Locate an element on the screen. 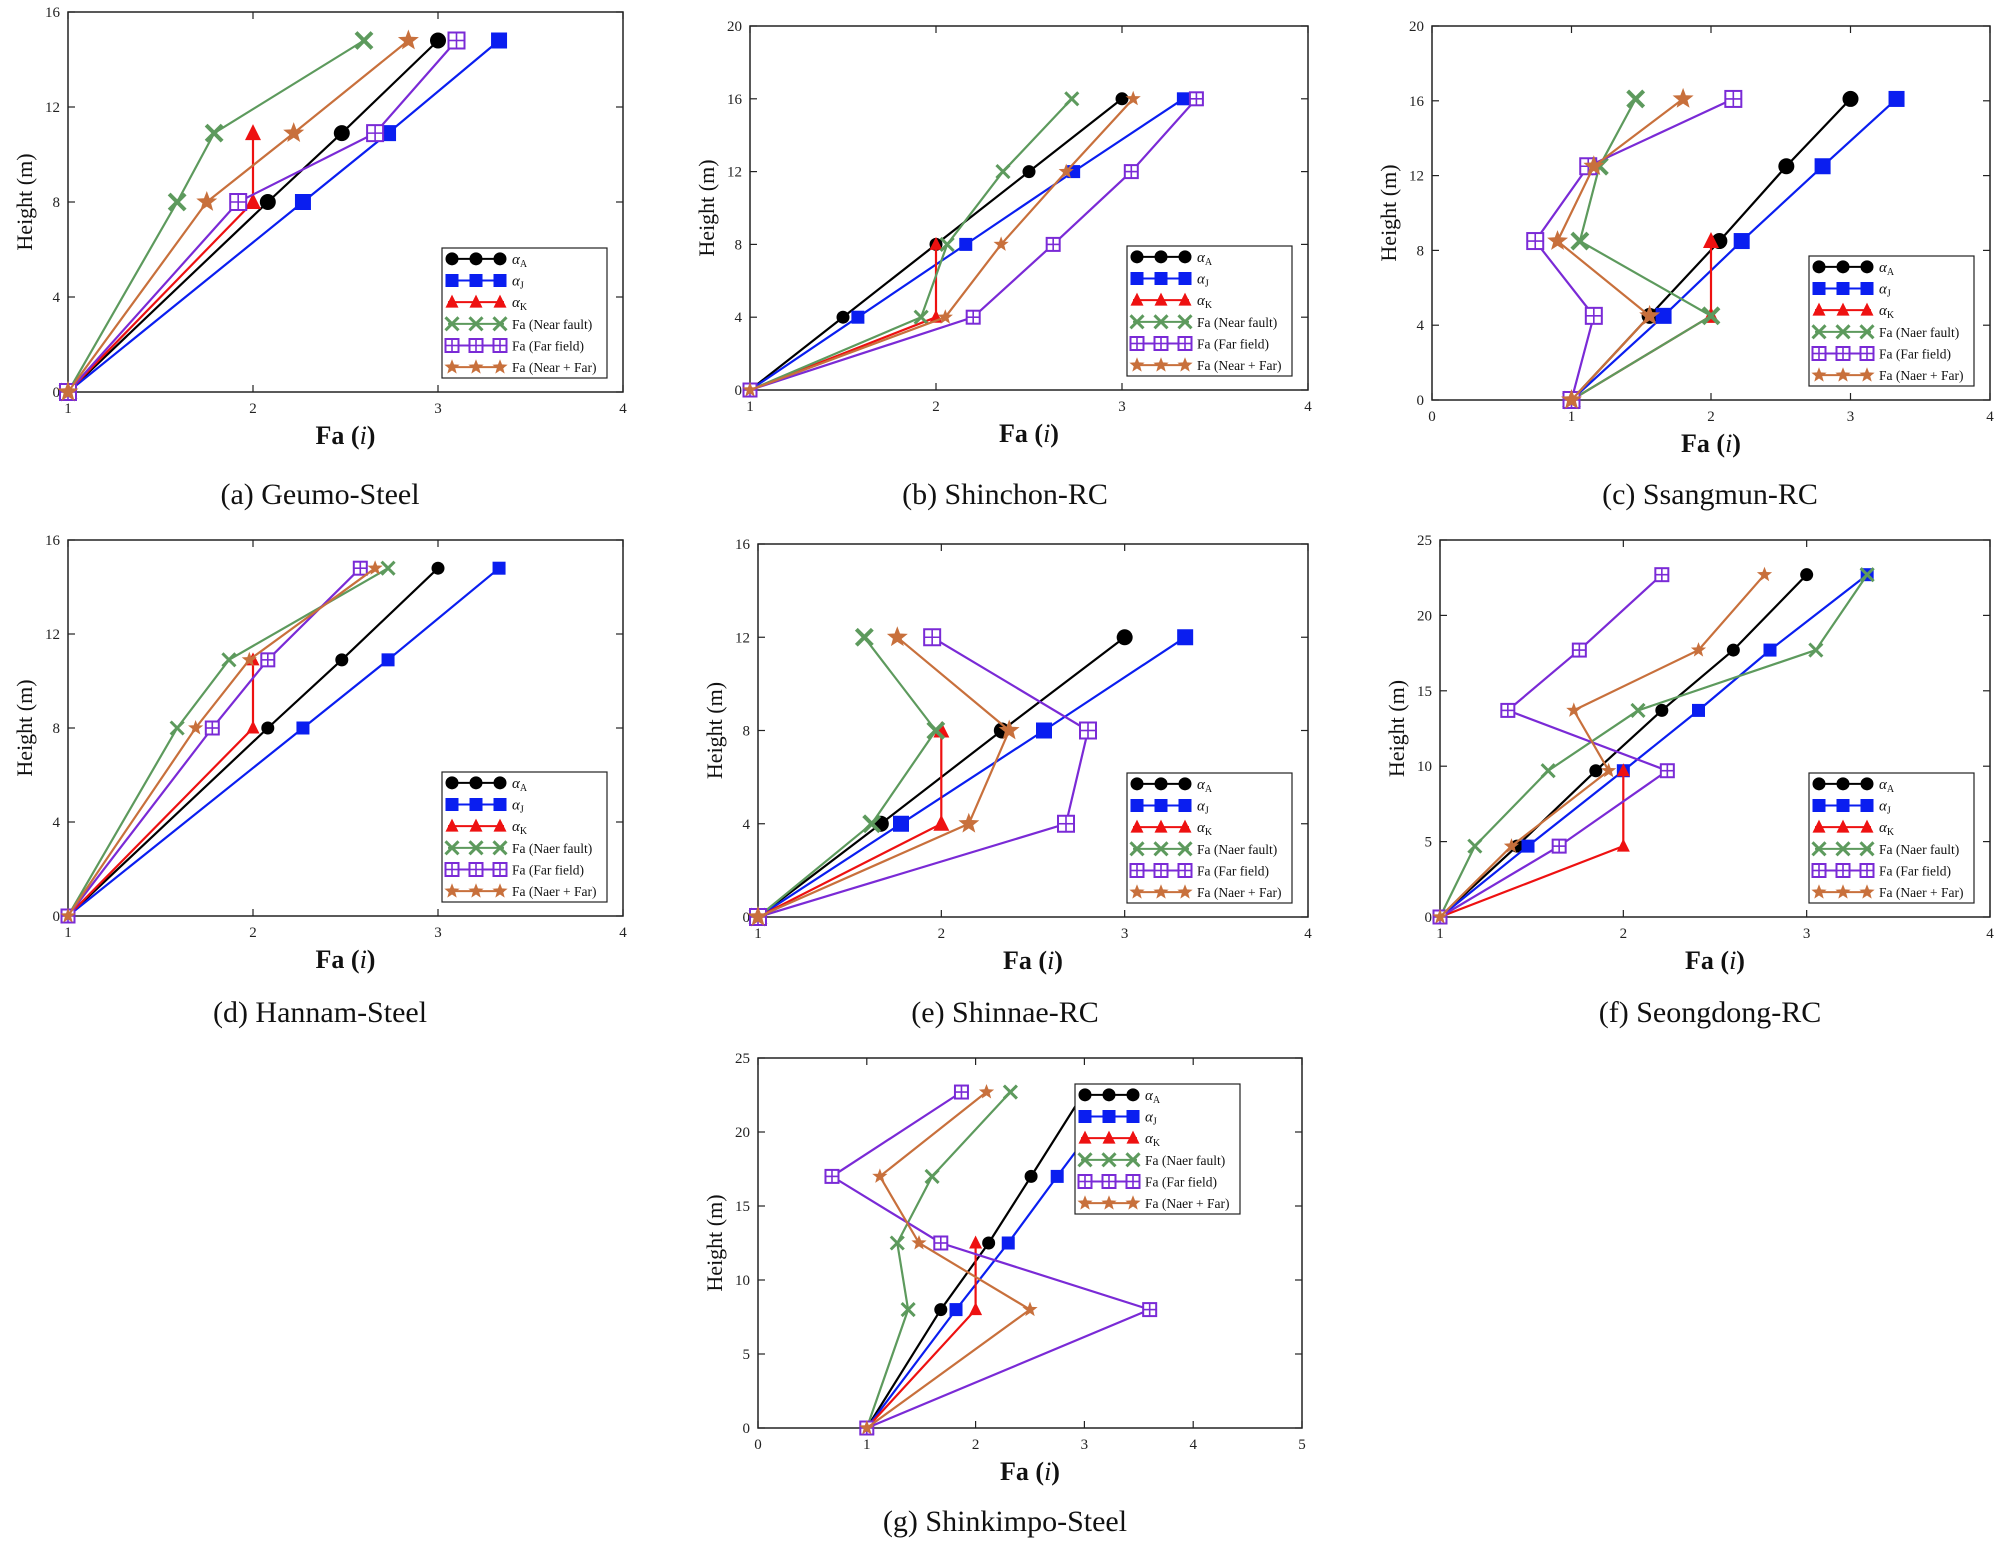 The image size is (2008, 1543). series-alpha_A is located at coordinates (975, 1260).